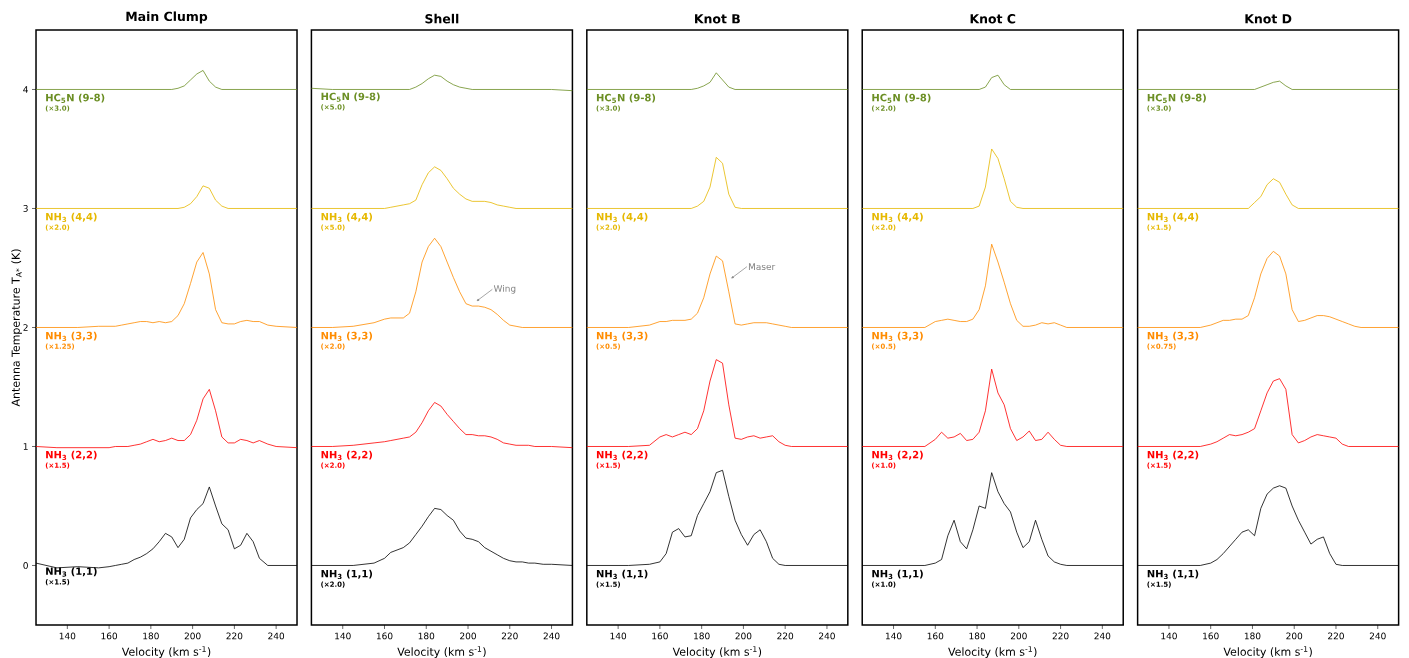  Describe the element at coordinates (167, 17) in the screenshot. I see `chart-title: Main Clump` at that location.